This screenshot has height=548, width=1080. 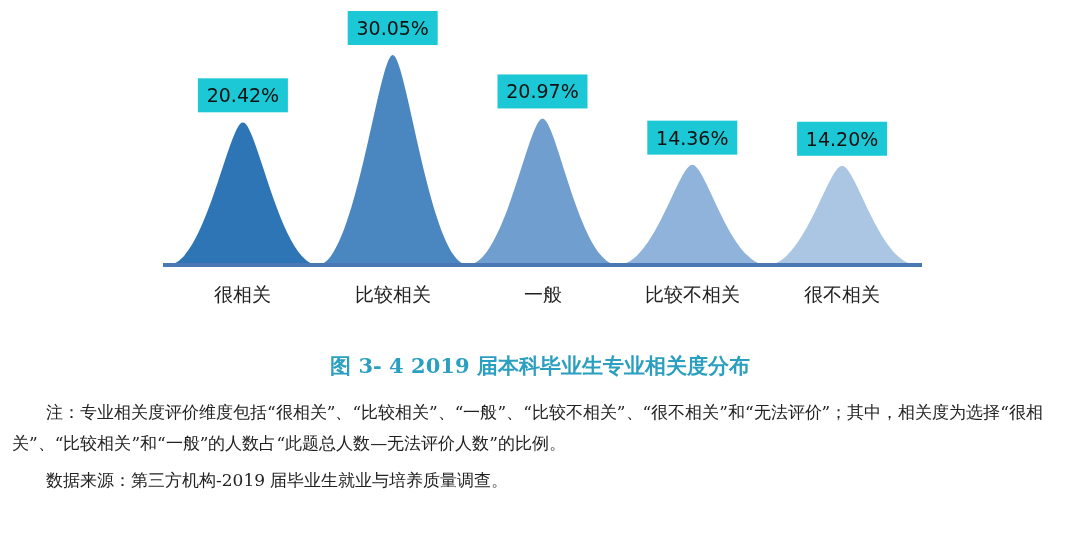 What do you see at coordinates (542, 91) in the screenshot?
I see `data-label: 20.97%` at bounding box center [542, 91].